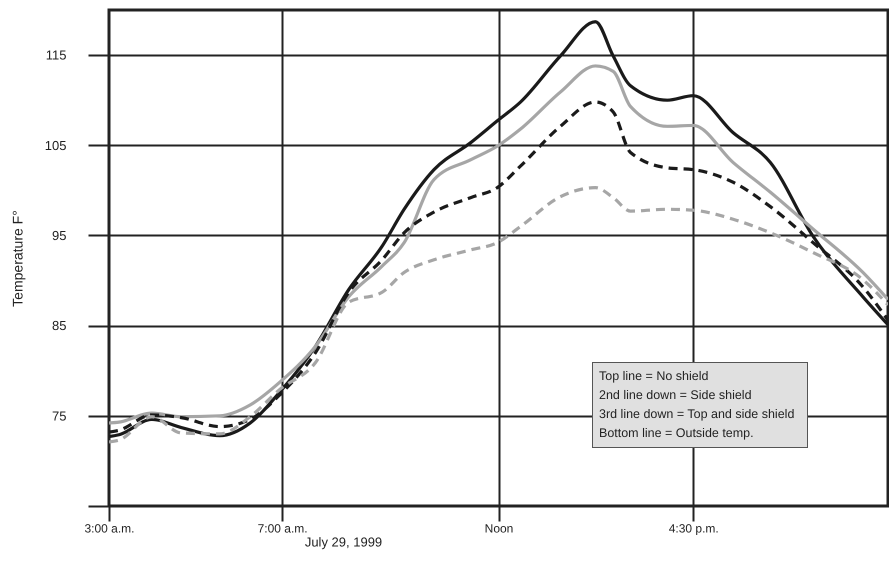 This screenshot has width=889, height=561. Describe the element at coordinates (693, 529) in the screenshot. I see `x-tick-label: 4:30 p.m.` at that location.